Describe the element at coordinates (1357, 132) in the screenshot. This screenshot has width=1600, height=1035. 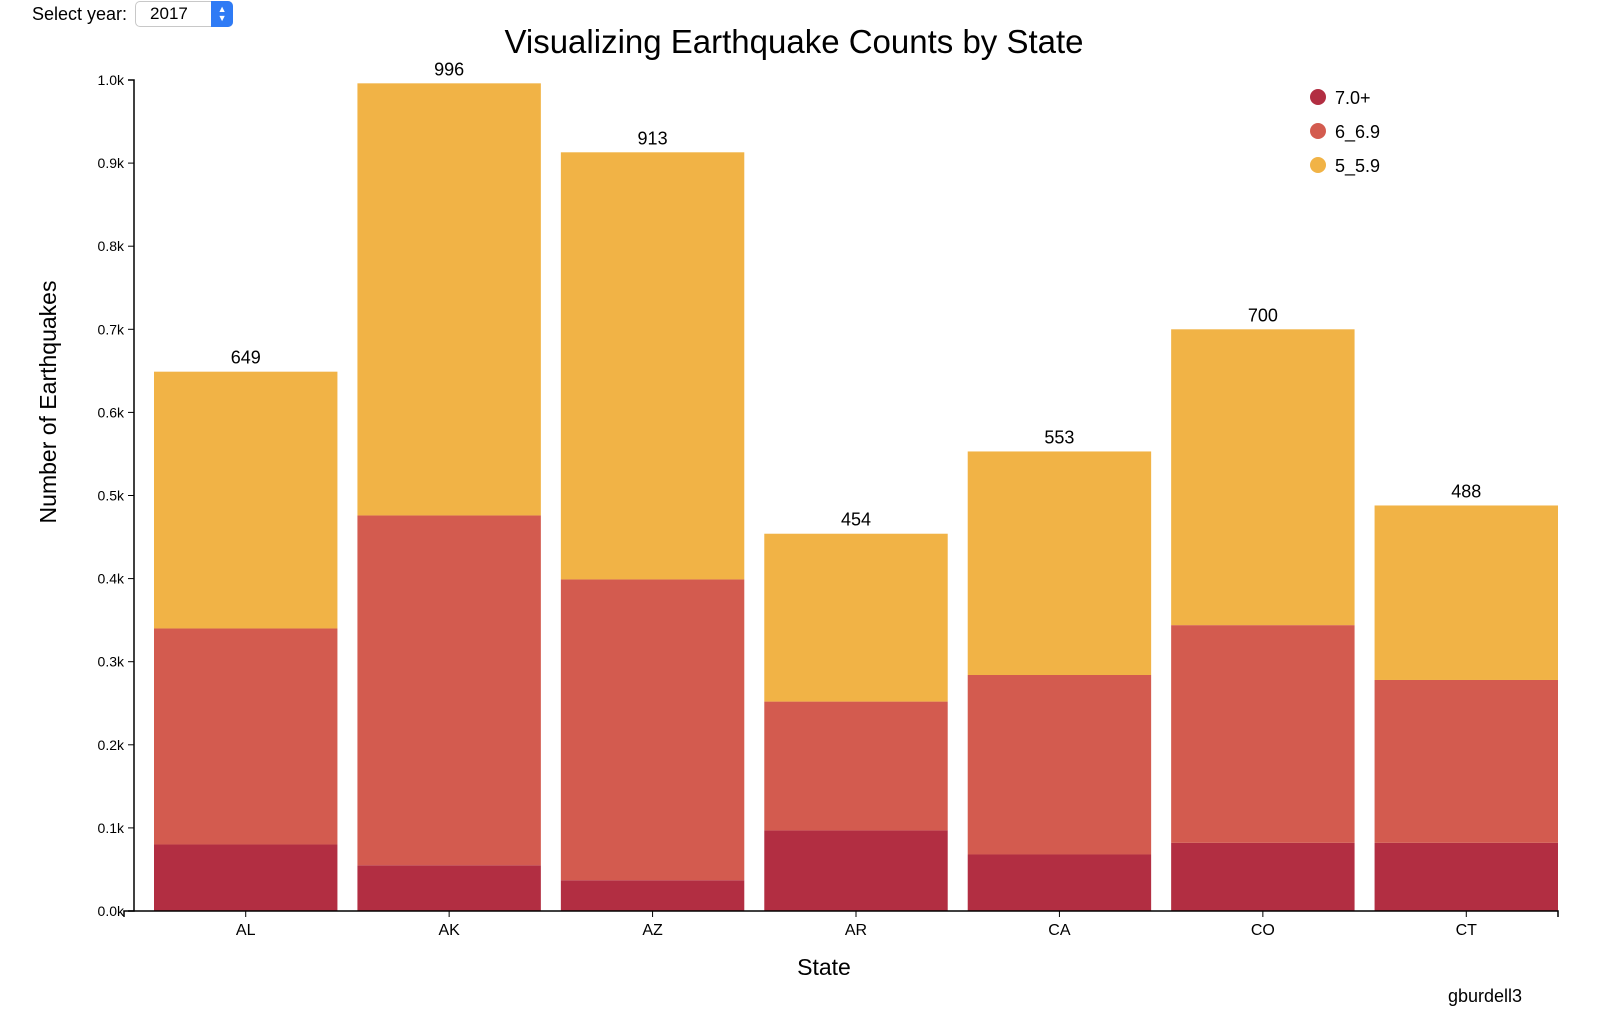
I see `legend-label: 6_6.9` at that location.